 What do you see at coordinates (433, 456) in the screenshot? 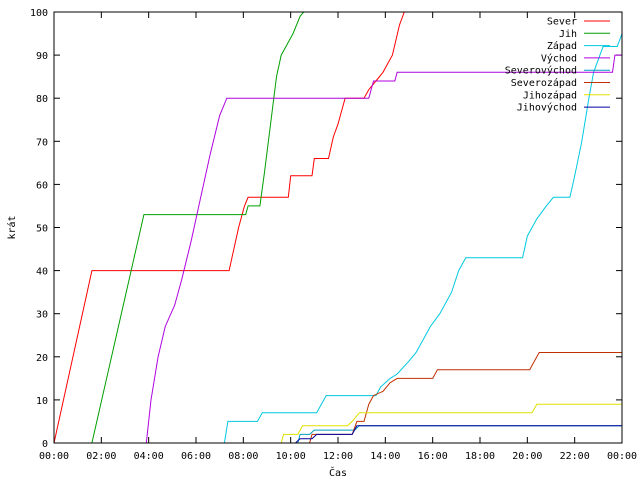
I see `x-tick-label: 16:00` at bounding box center [433, 456].